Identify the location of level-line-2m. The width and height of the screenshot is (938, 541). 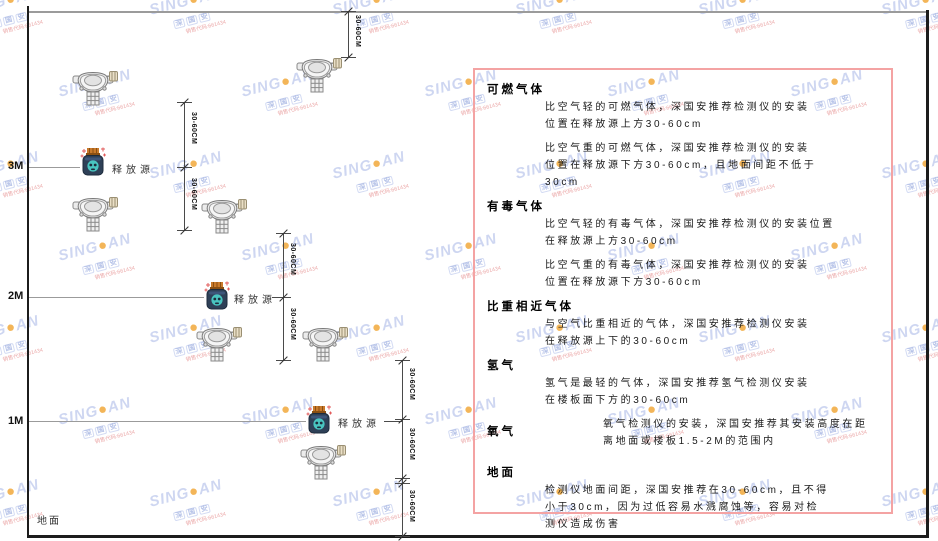
(116, 297).